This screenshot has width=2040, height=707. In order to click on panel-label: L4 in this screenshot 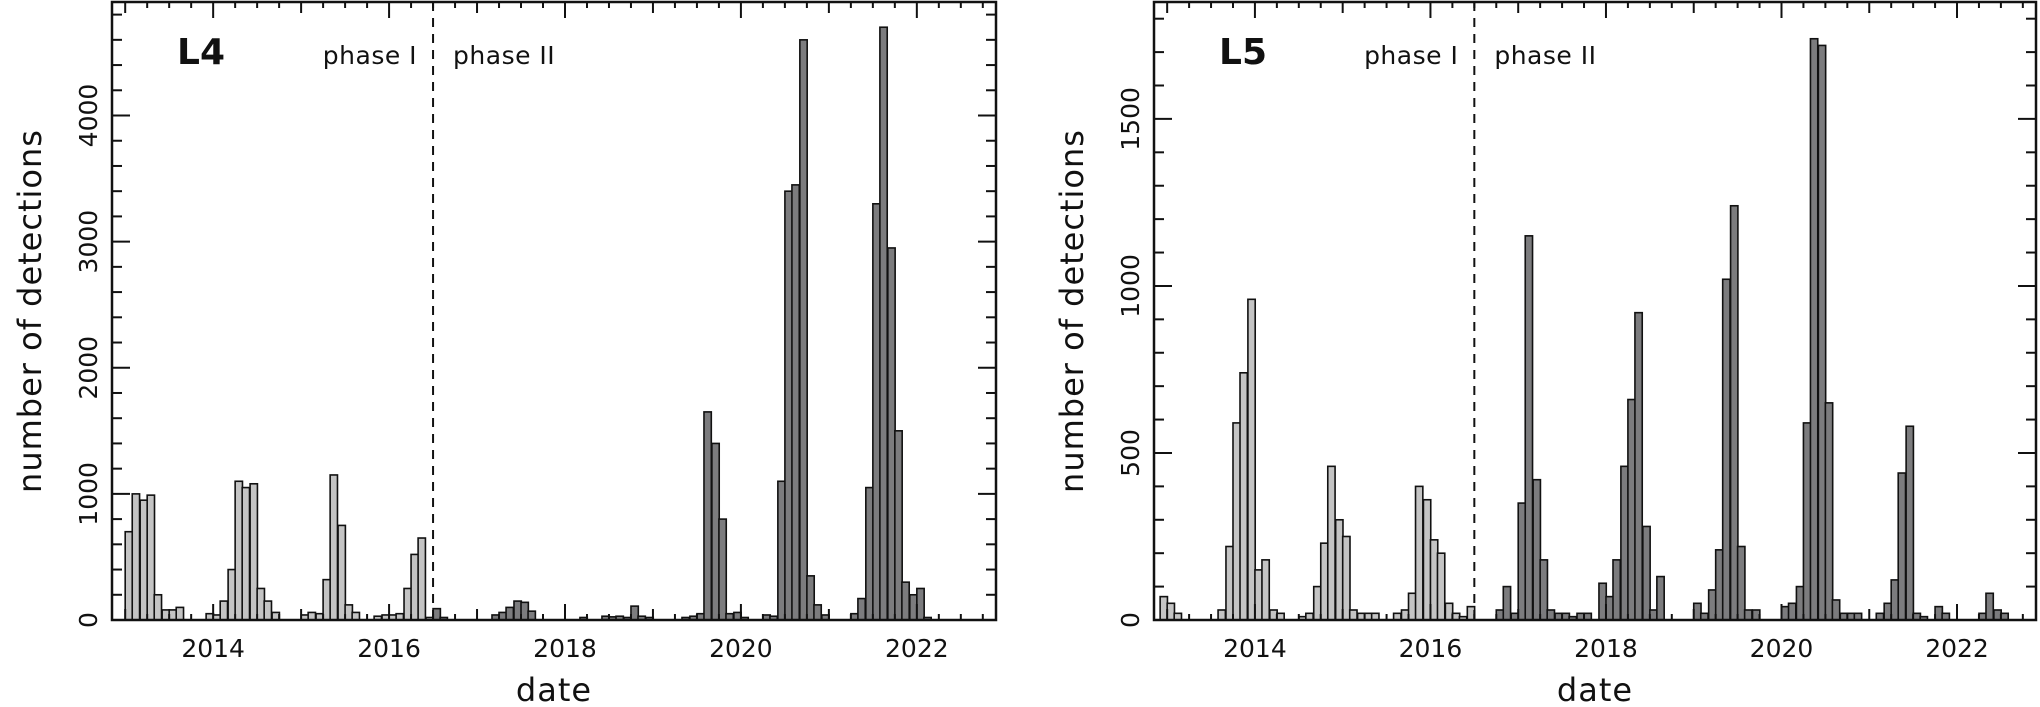, I will do `click(201, 52)`.